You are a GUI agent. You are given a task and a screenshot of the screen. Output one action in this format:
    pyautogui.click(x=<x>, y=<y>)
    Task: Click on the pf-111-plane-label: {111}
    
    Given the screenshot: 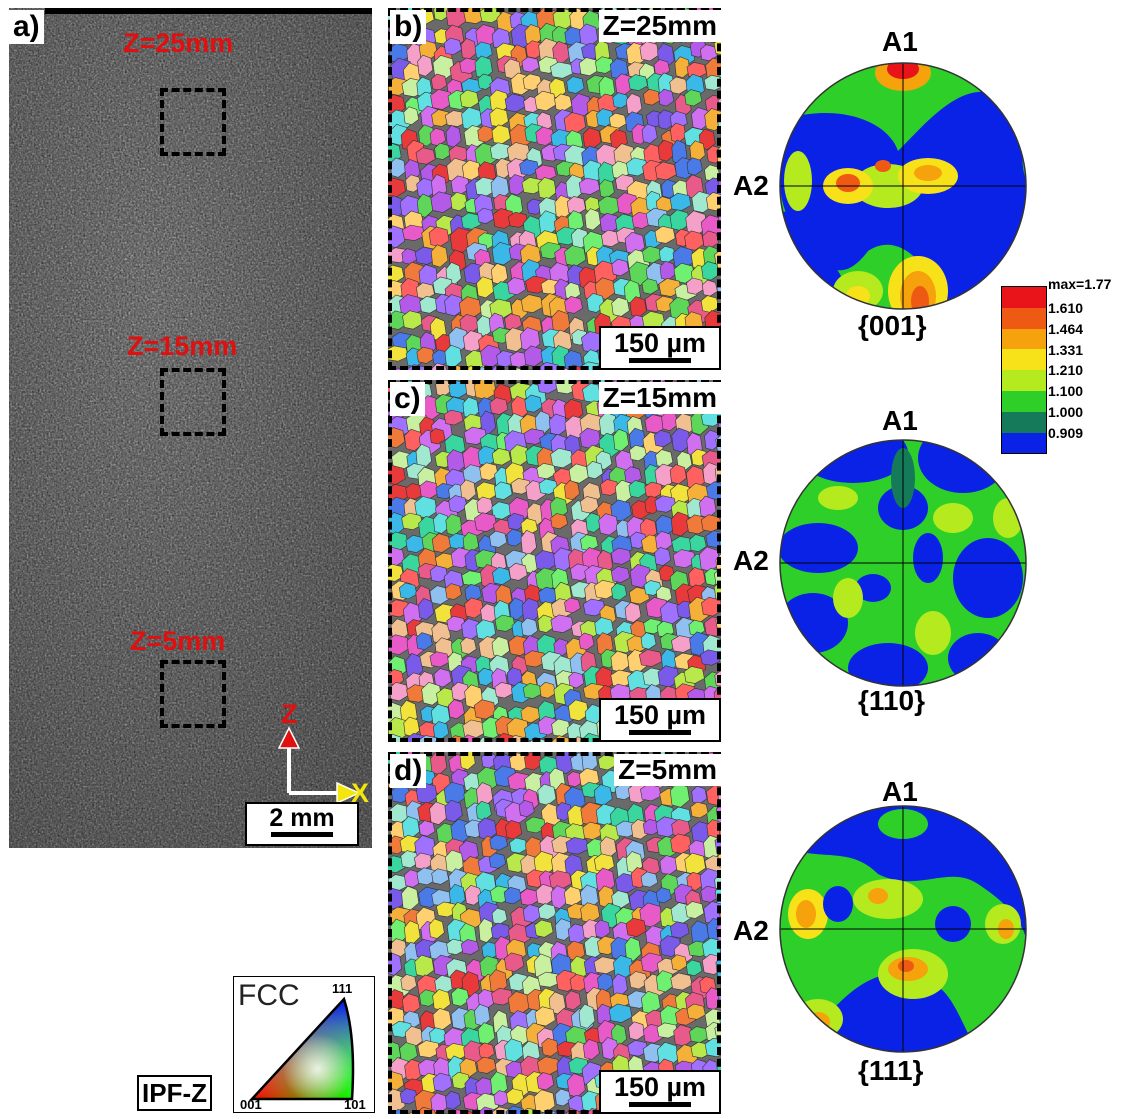 What is the action you would take?
    pyautogui.click(x=890, y=1071)
    